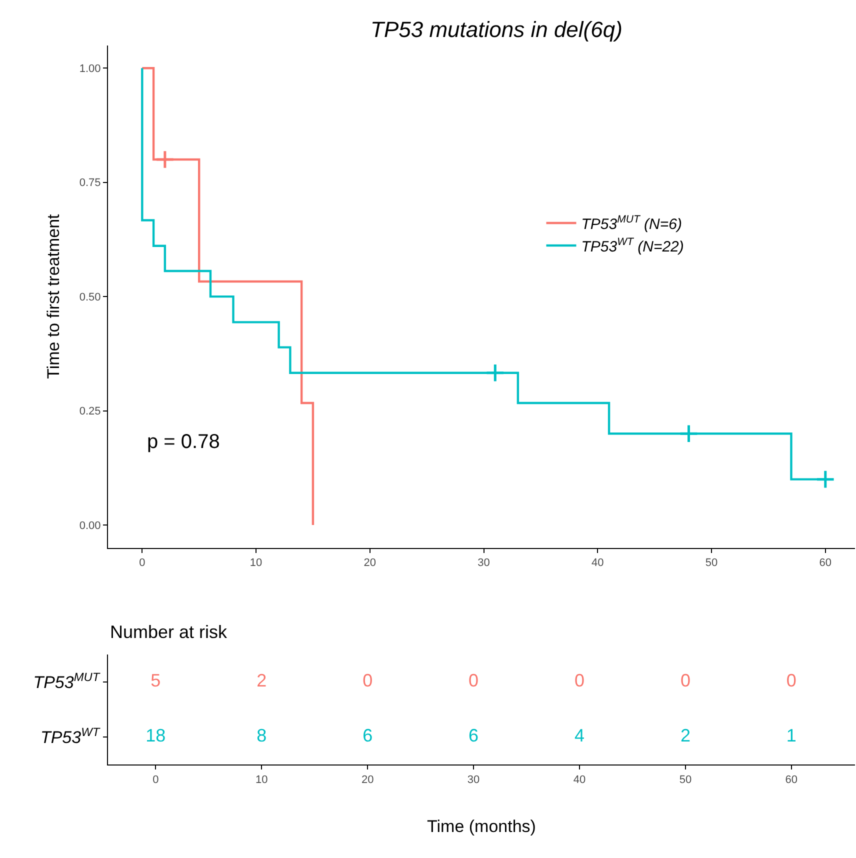 The height and width of the screenshot is (858, 856). I want to click on y-tick-label: 1.00, so click(90, 68).